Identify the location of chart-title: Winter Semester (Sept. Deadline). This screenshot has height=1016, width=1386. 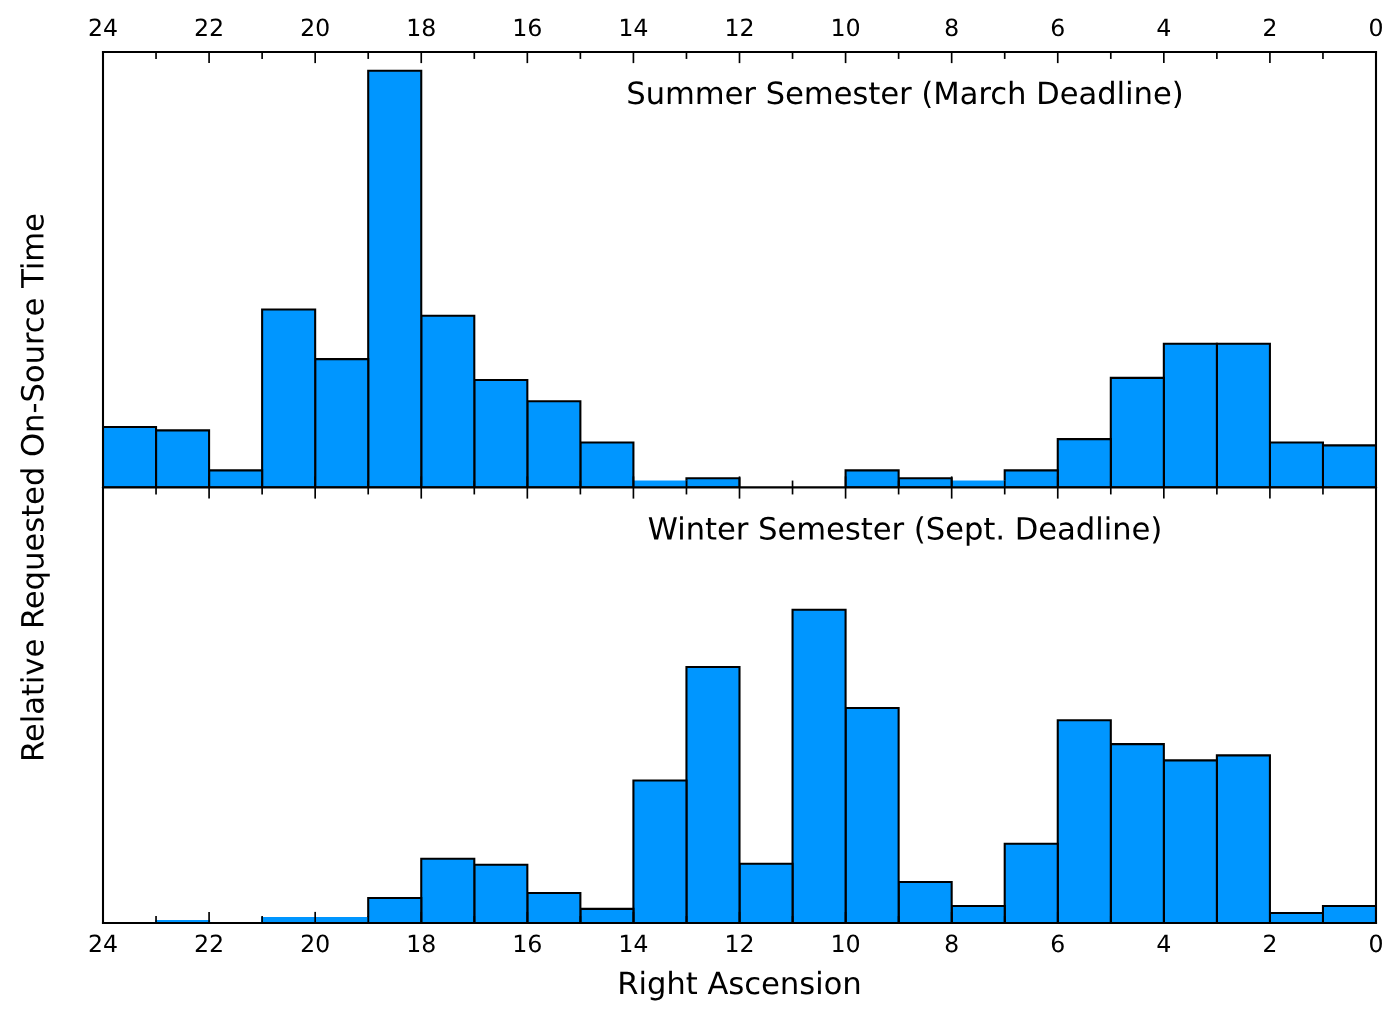
(904, 531).